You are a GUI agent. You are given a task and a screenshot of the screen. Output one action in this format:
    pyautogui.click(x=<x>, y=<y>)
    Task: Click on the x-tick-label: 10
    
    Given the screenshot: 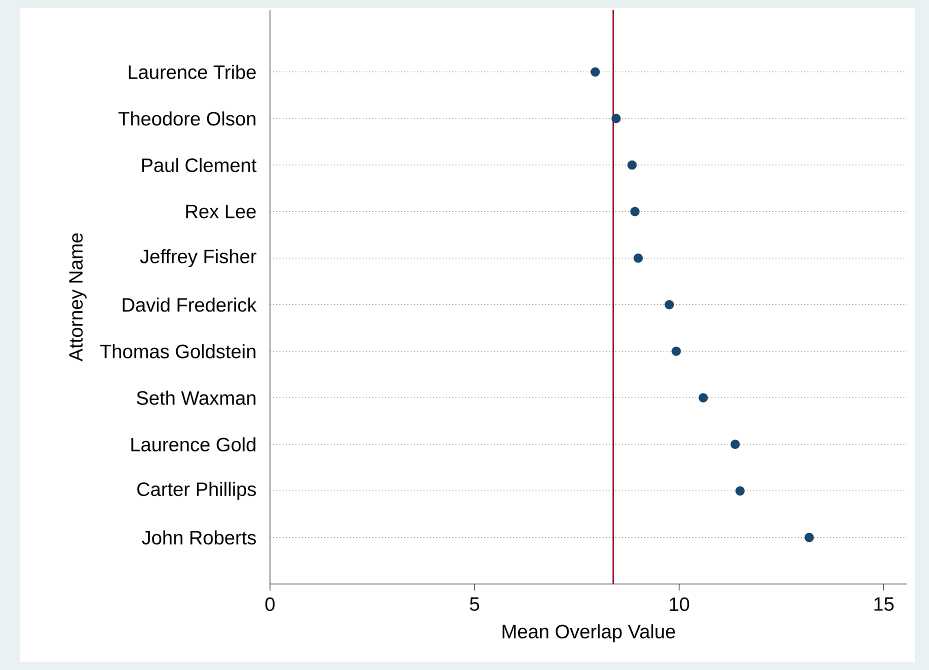 What is the action you would take?
    pyautogui.click(x=680, y=604)
    